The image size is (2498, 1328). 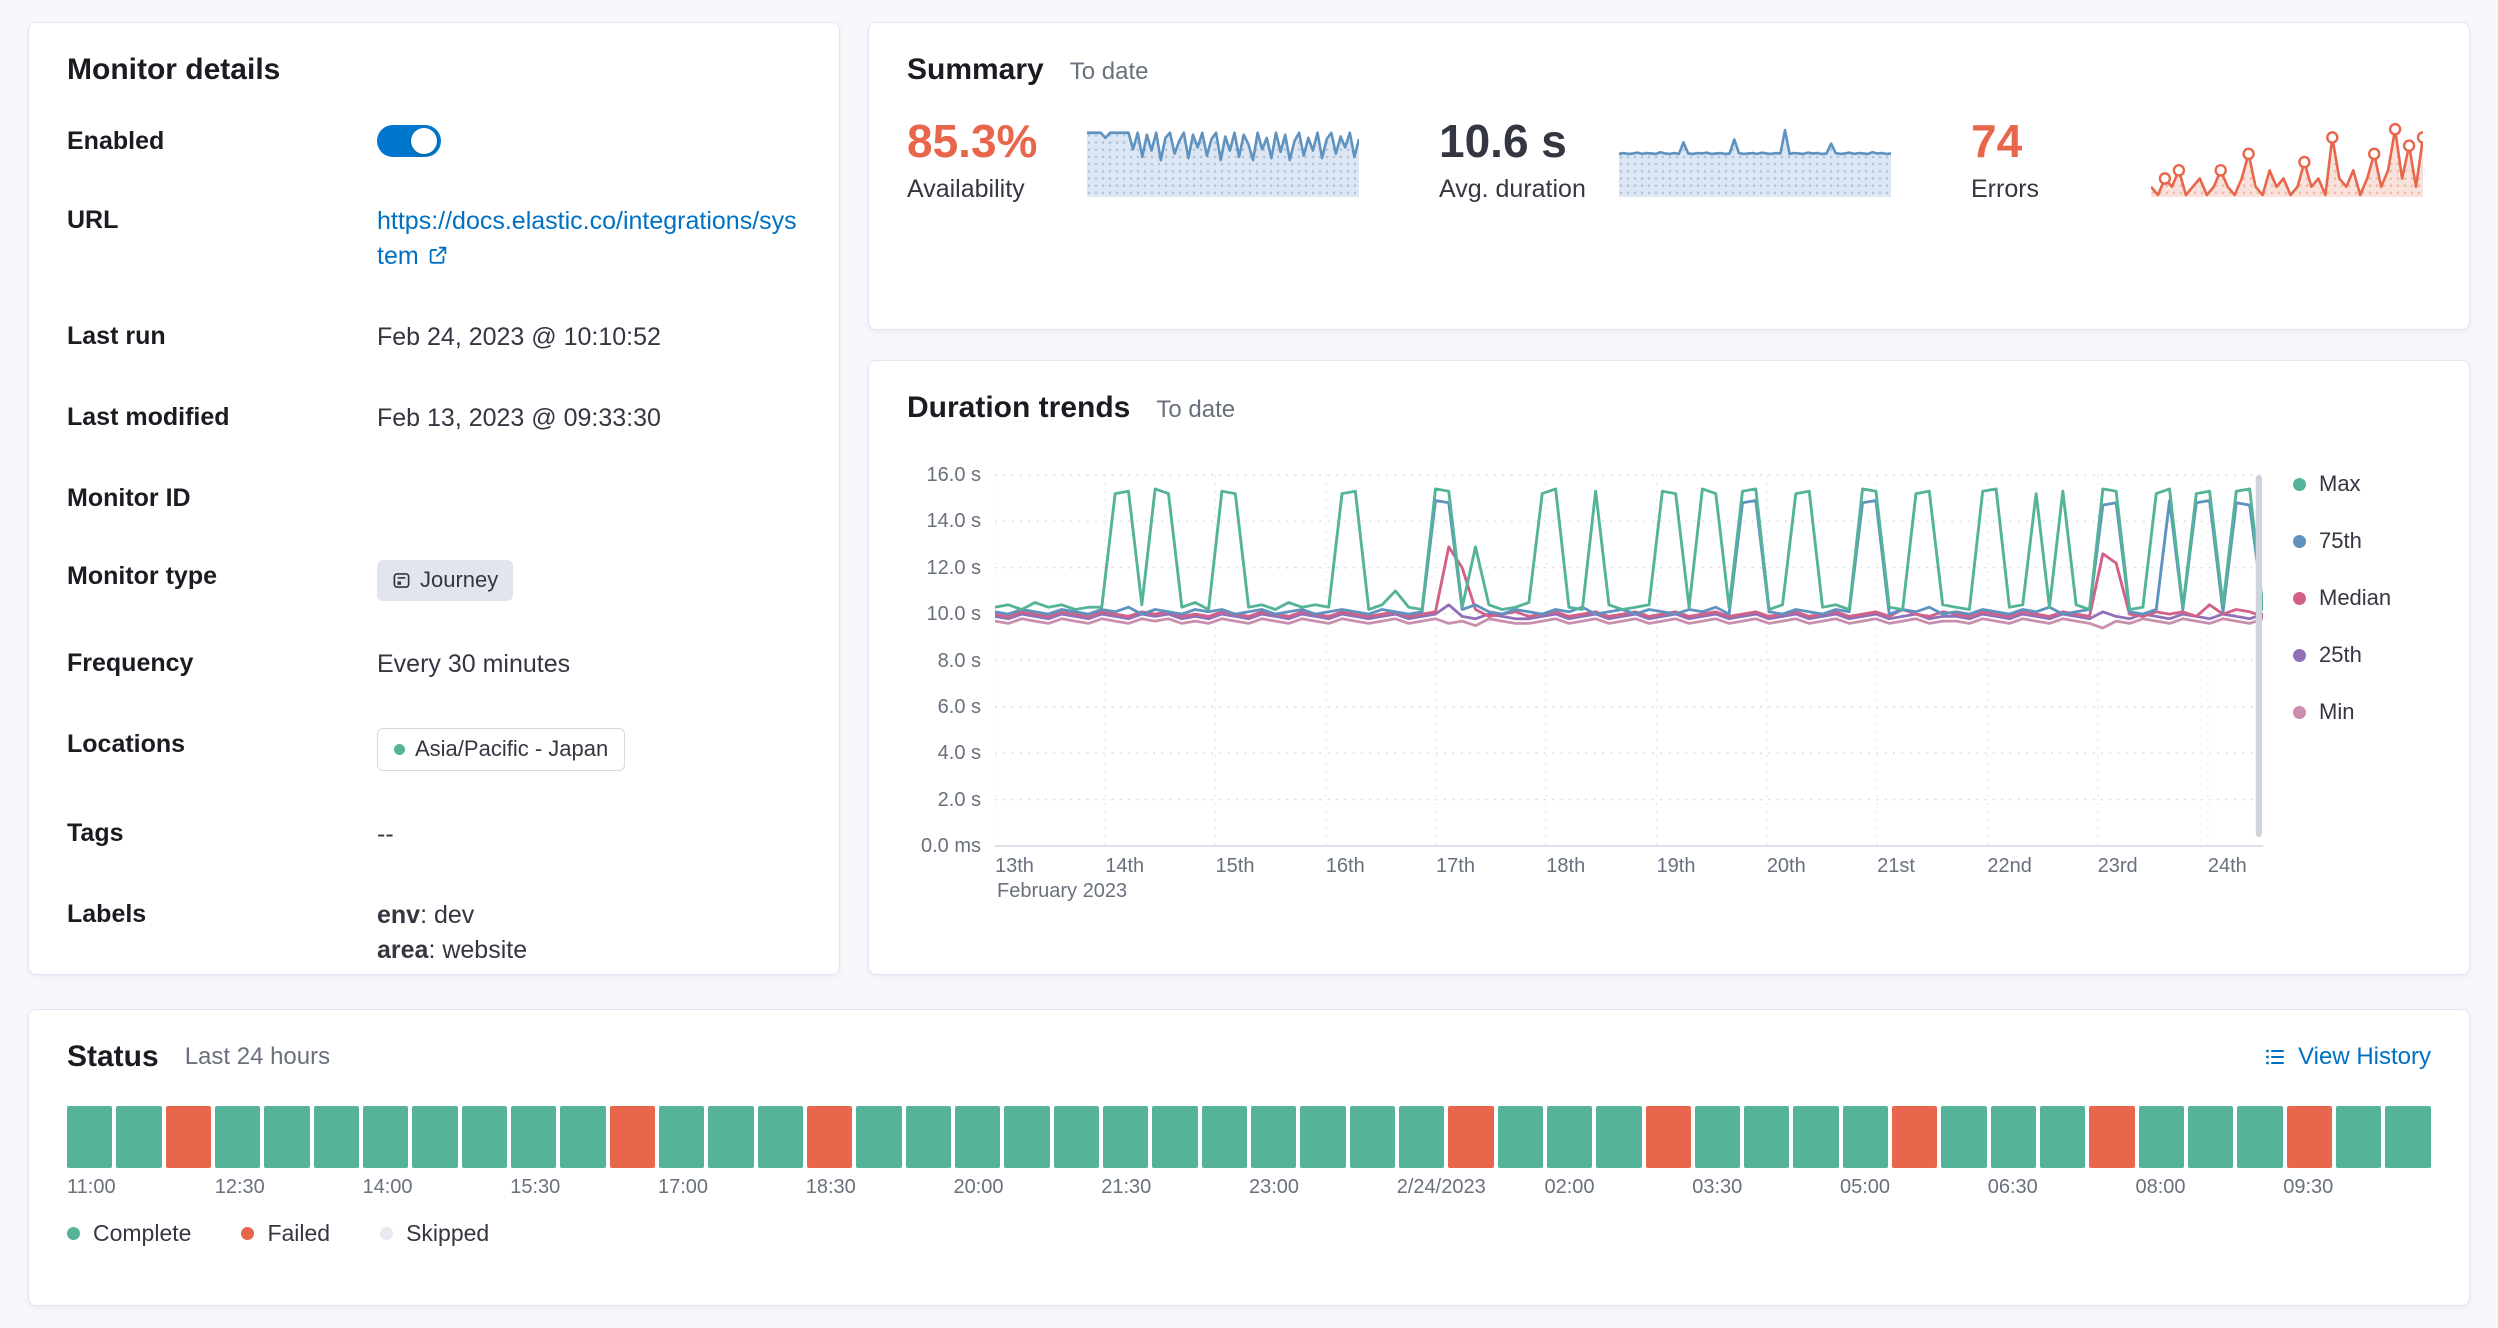 I want to click on legend-label: Complete, so click(x=142, y=1233).